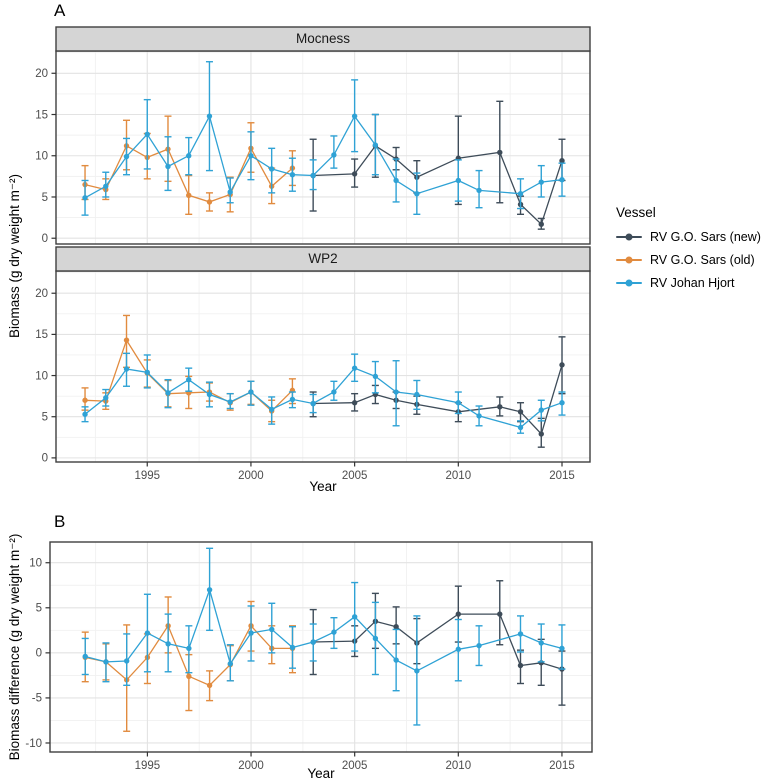  I want to click on legend-entry: RV G.O. Sars (new), so click(688, 237).